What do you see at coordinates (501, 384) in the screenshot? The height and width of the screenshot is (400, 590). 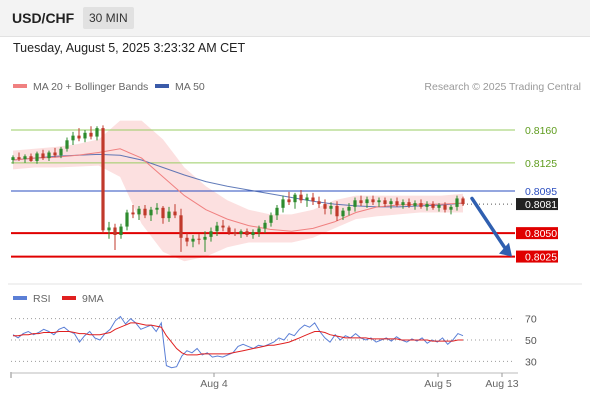 I see `x-tick-label-2: Aug 13` at bounding box center [501, 384].